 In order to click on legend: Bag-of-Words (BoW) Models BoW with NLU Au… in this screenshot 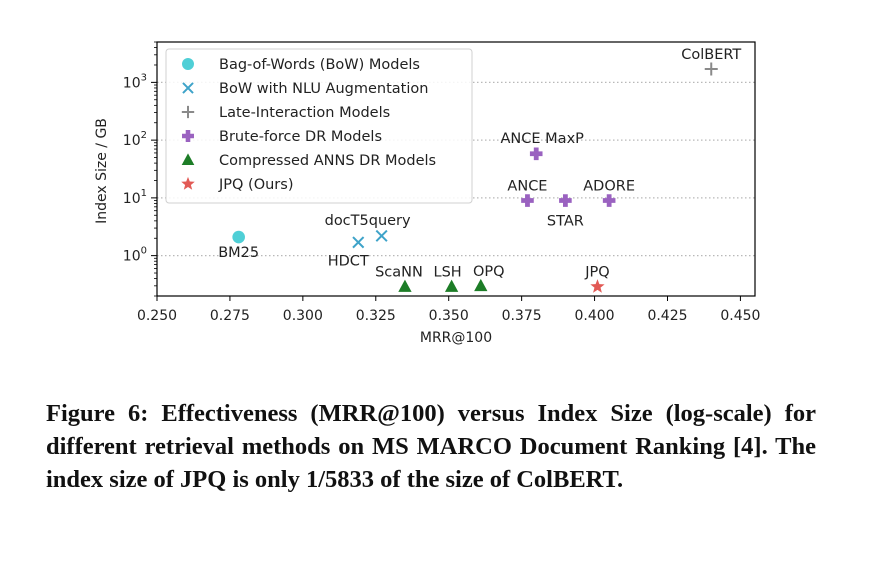, I will do `click(319, 126)`.